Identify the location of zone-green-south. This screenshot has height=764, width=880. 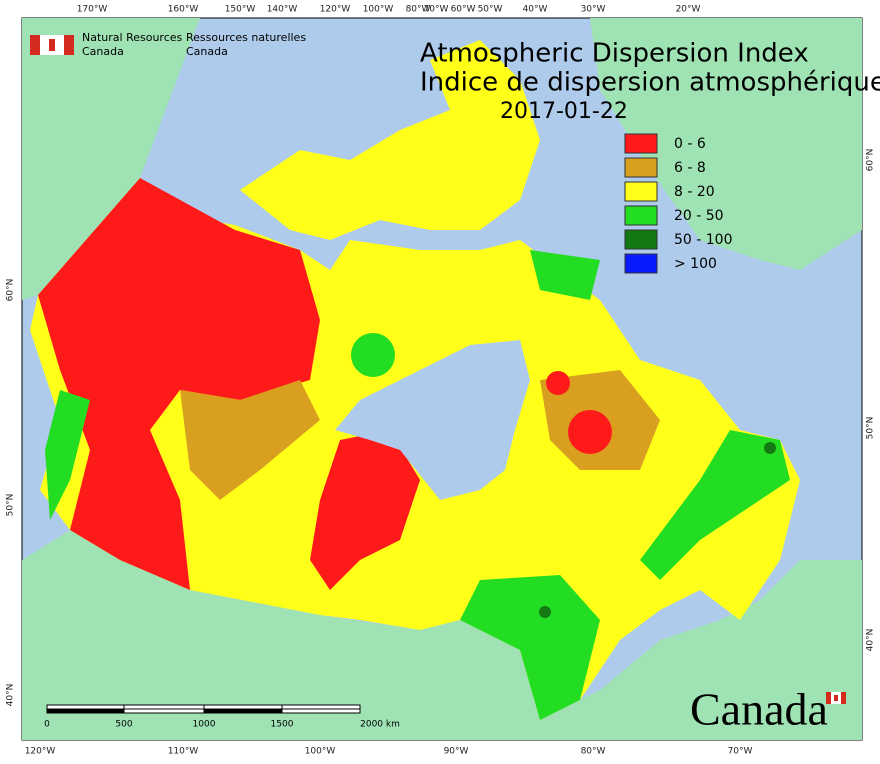
(530, 647).